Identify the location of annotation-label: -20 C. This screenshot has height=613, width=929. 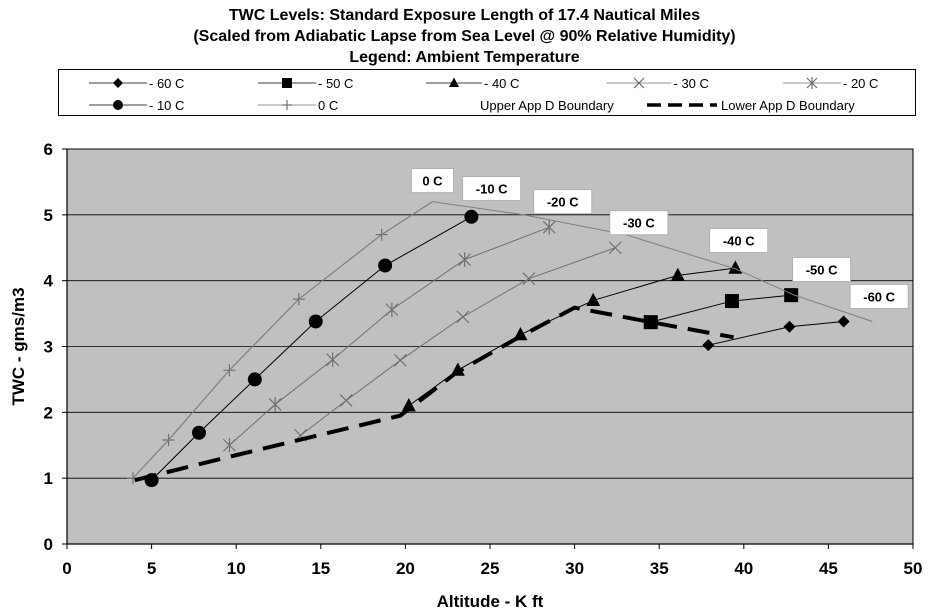
(563, 202).